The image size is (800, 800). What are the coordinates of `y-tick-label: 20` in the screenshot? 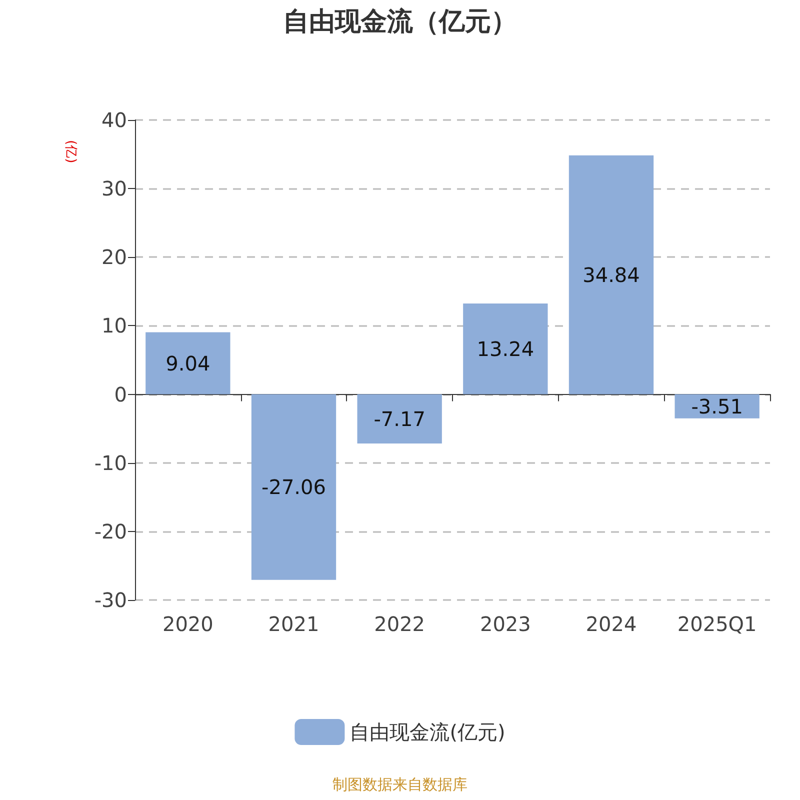 It's located at (114, 257).